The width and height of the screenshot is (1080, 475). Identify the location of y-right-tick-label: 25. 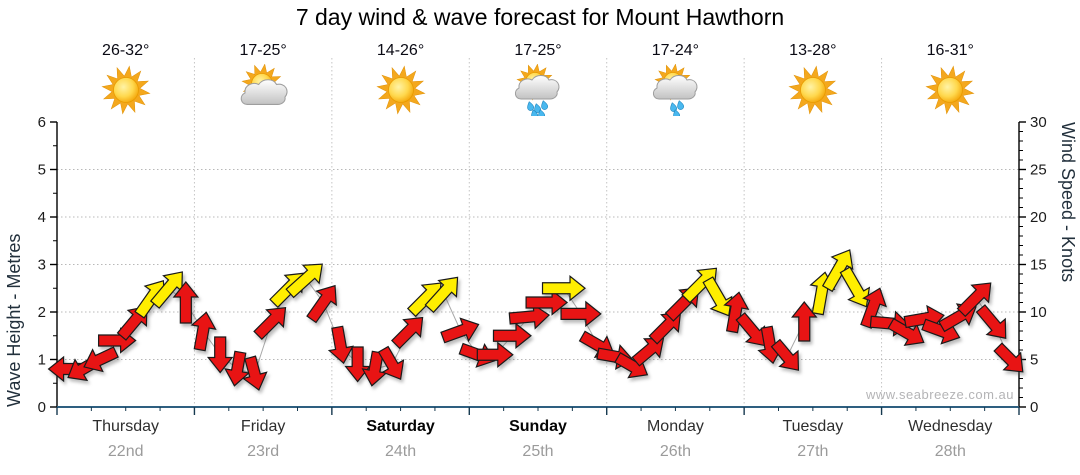
(1038, 170).